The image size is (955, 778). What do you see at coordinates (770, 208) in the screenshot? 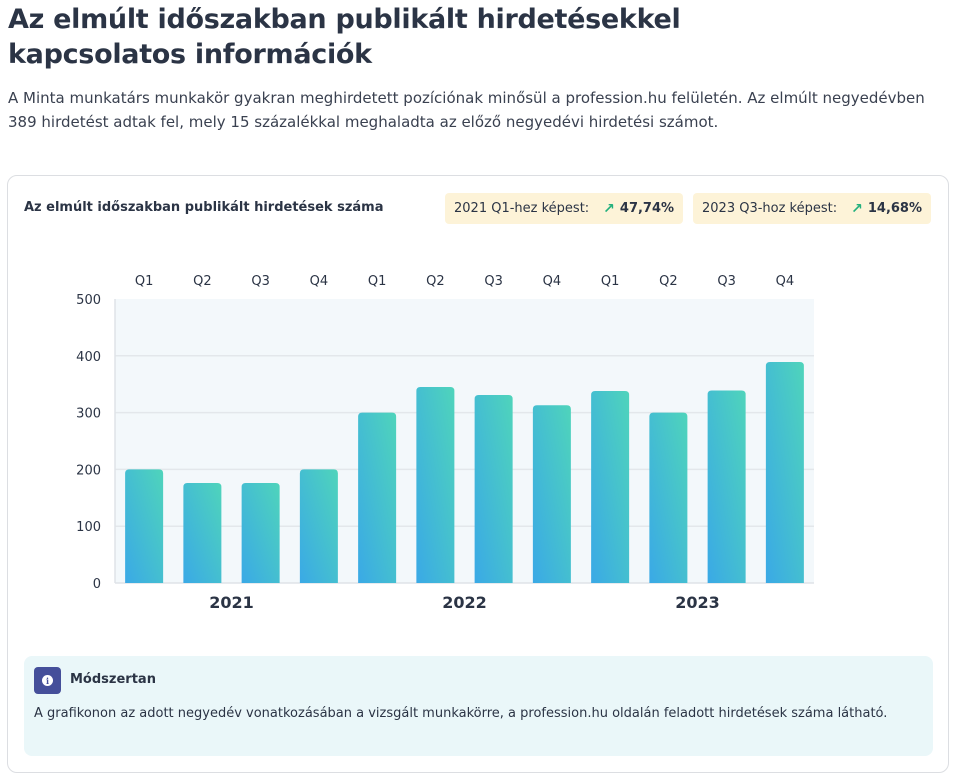
I see `badge-label: 2023 Q3-hoz képest:` at bounding box center [770, 208].